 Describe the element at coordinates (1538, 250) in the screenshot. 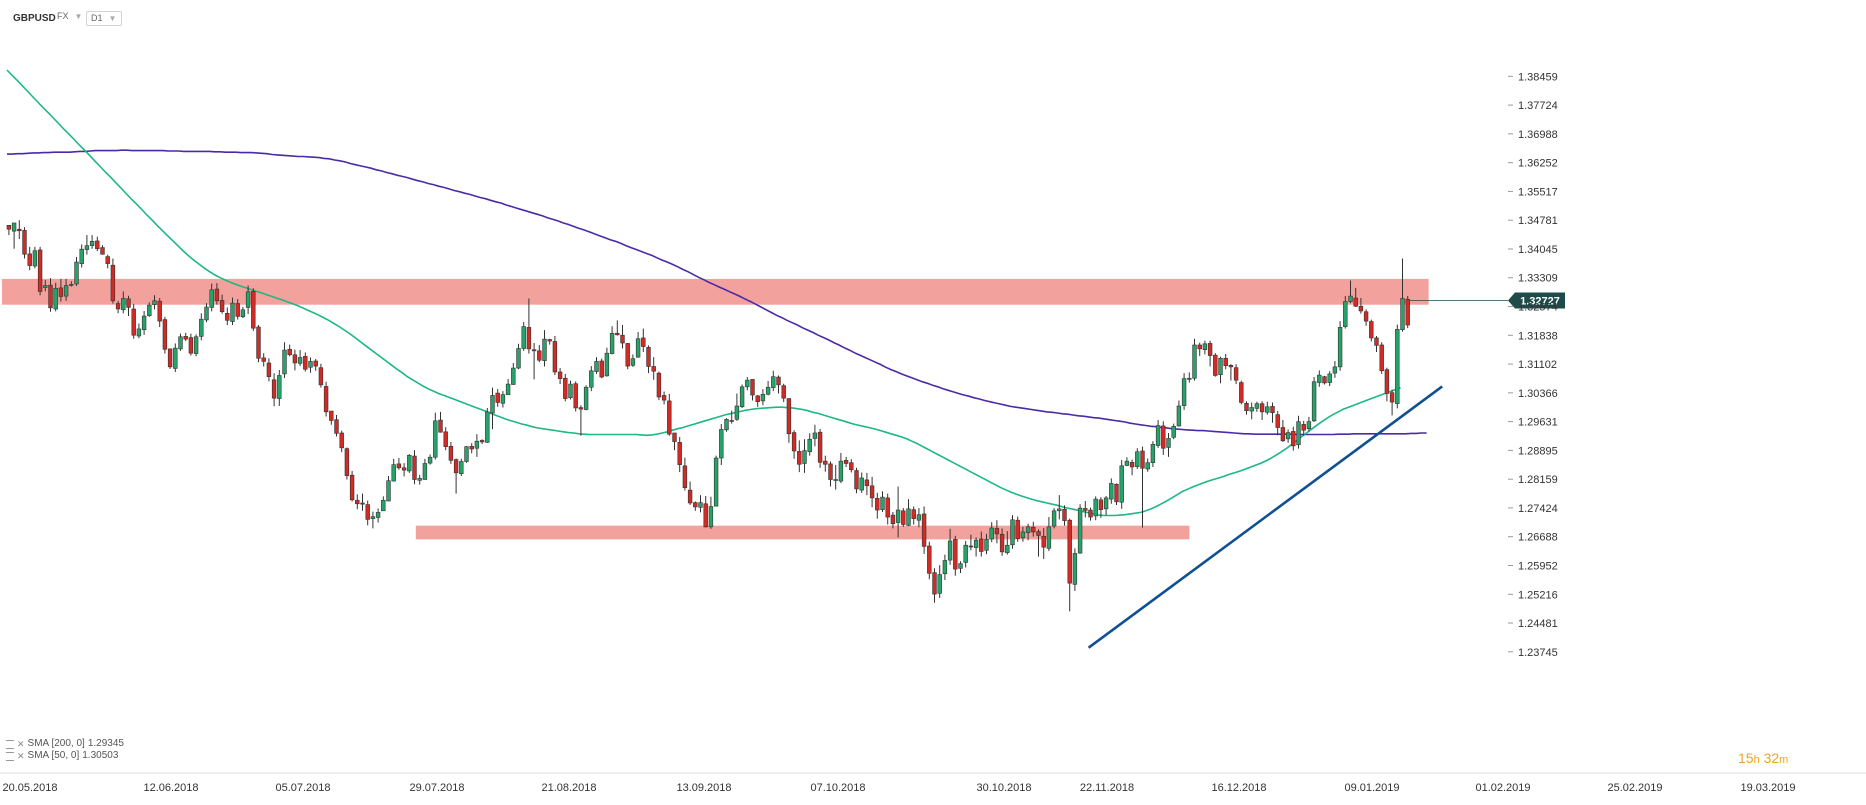

I see `y-tick-label: 1.34045` at that location.